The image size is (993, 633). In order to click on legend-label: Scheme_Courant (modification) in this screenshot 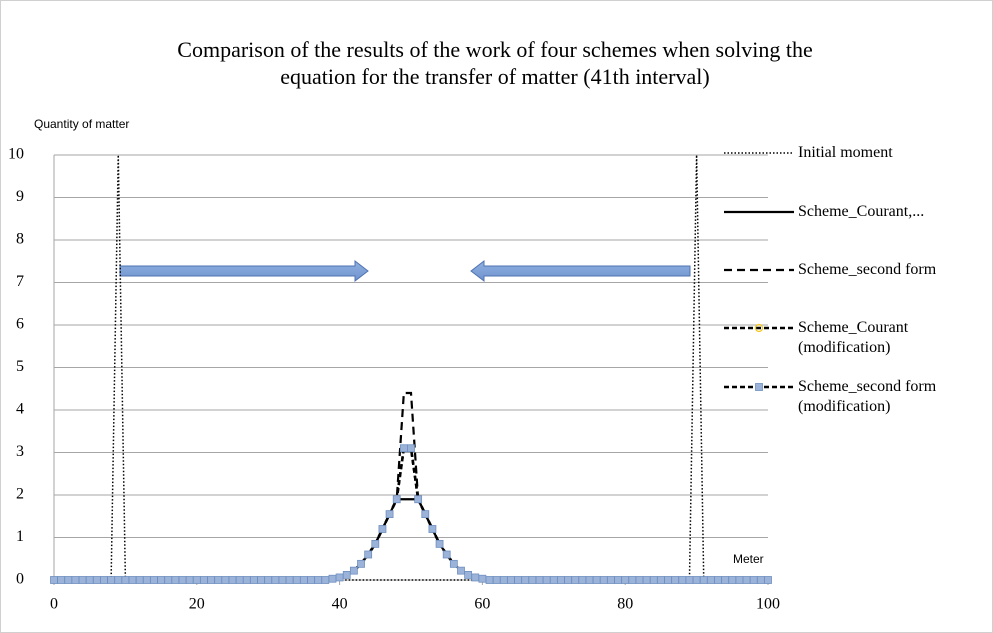, I will do `click(853, 337)`.